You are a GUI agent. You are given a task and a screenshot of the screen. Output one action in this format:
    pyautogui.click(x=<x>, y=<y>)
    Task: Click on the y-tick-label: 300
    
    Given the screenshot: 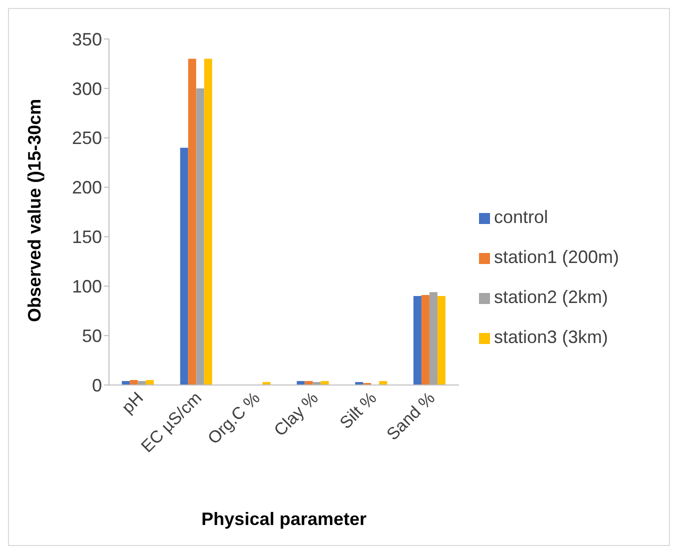 What is the action you would take?
    pyautogui.click(x=87, y=88)
    